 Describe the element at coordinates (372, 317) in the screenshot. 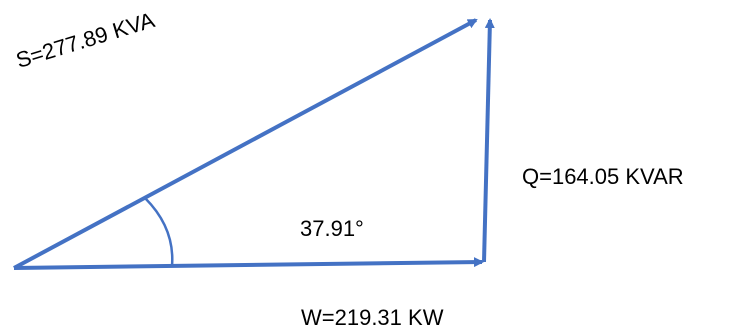

I see `real-power-label: W=219.31 KW` at that location.